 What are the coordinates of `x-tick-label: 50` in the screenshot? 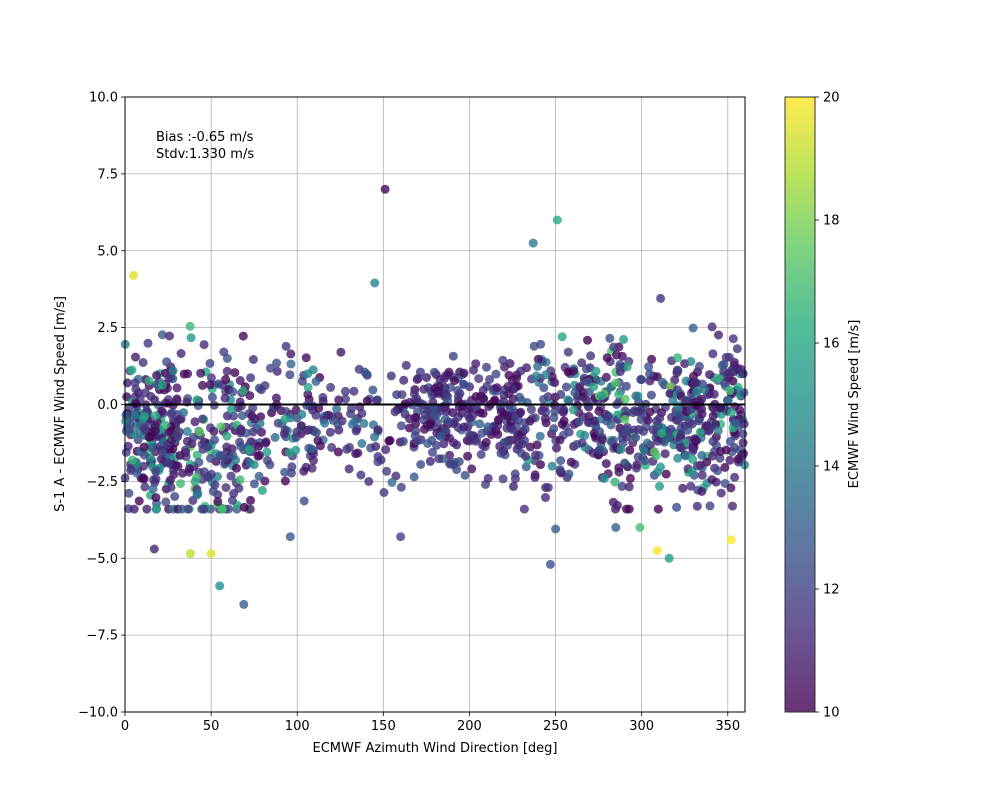 It's located at (211, 726).